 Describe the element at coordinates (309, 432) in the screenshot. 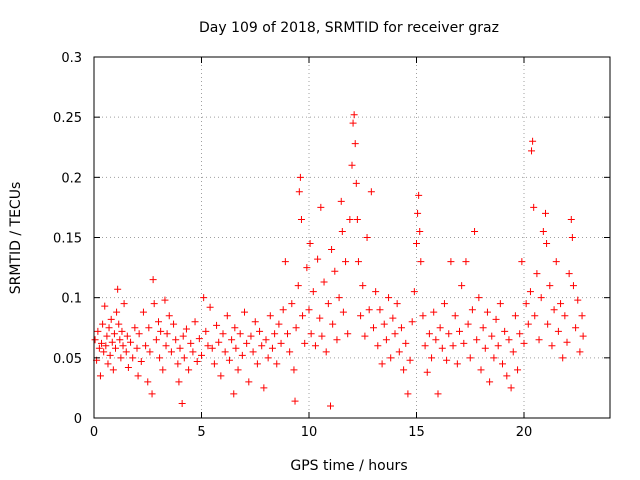

I see `x-tick-label: 10` at that location.